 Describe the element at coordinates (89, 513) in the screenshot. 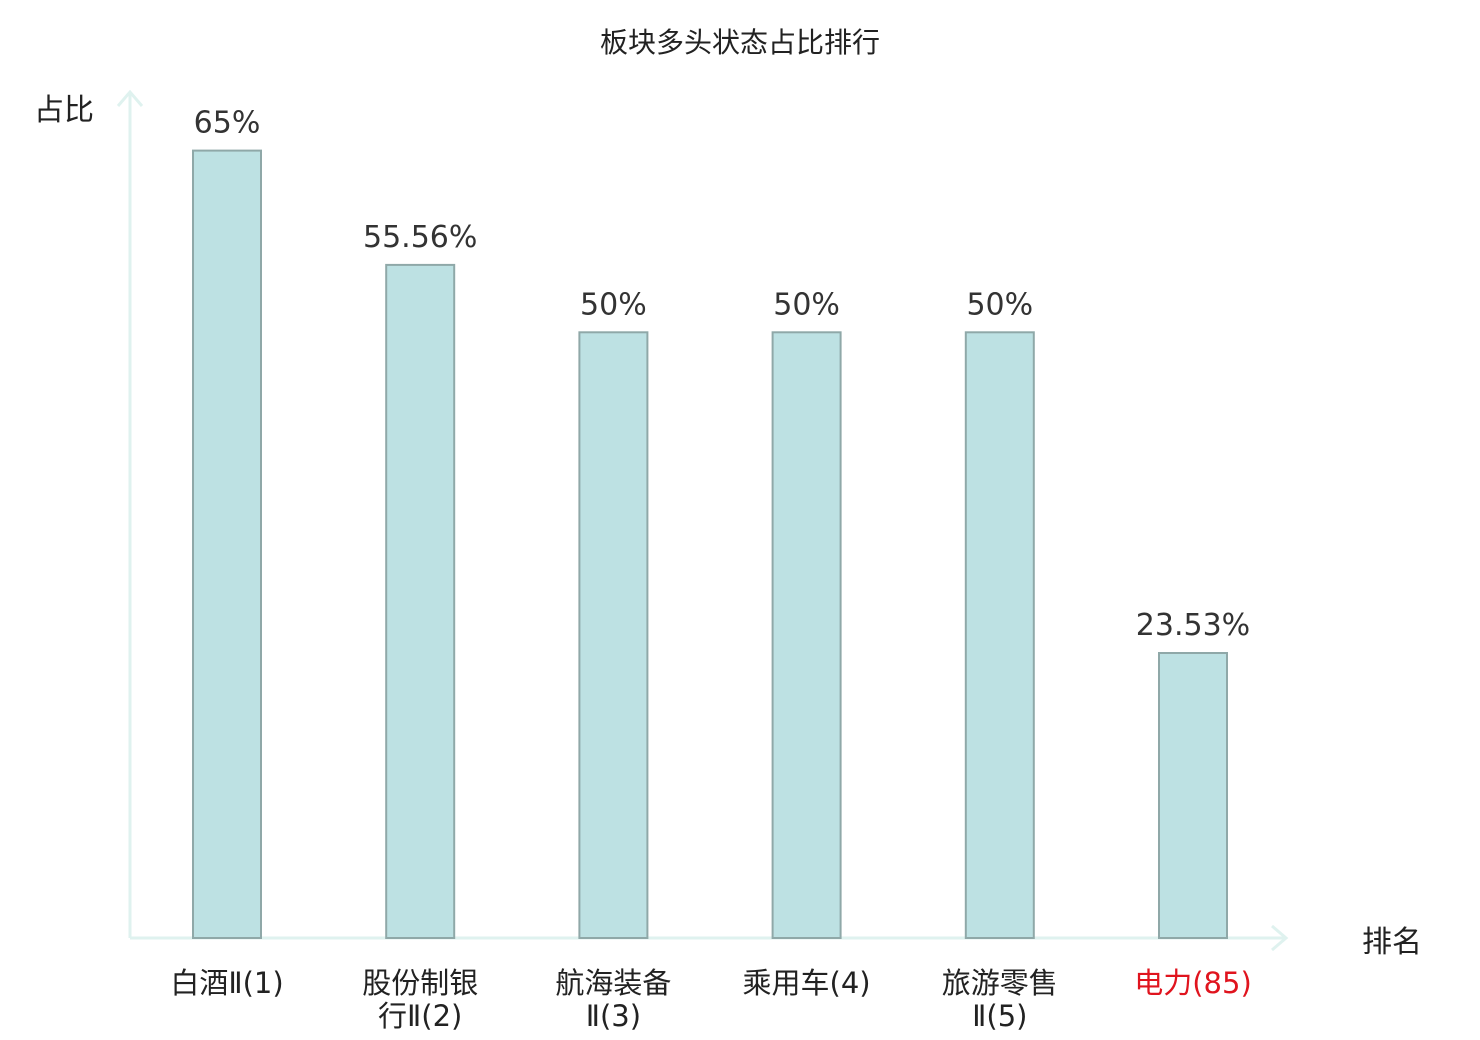

I see `y-axis: 占比` at that location.